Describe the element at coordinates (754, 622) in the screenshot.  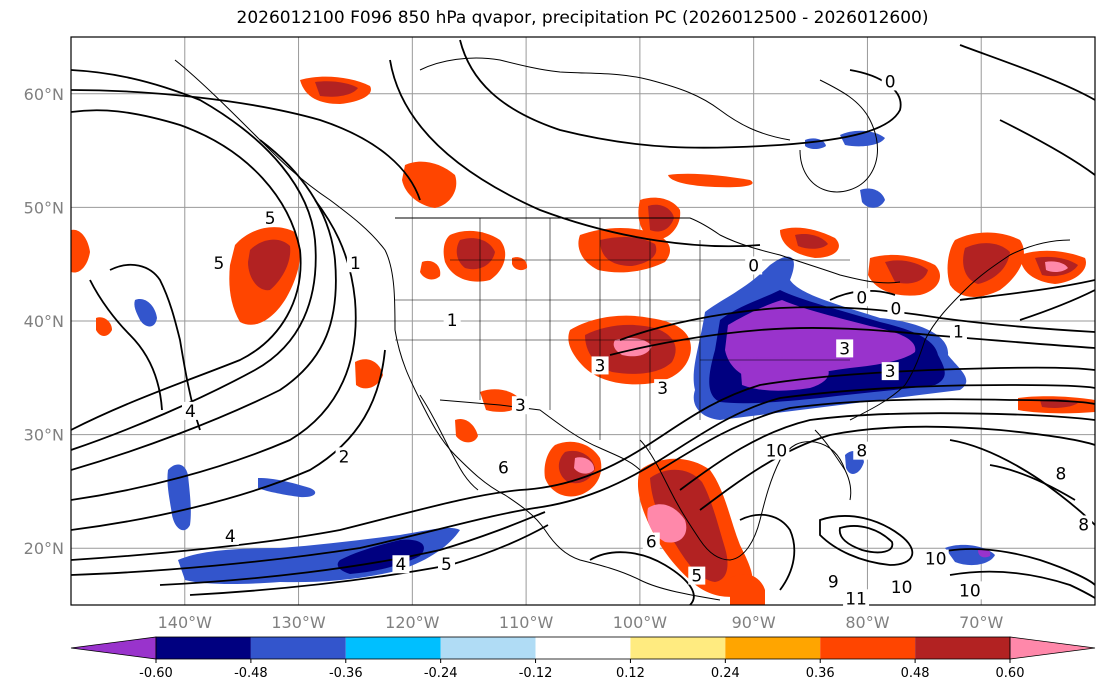
I see `longitude-tick-label: 90°W` at that location.